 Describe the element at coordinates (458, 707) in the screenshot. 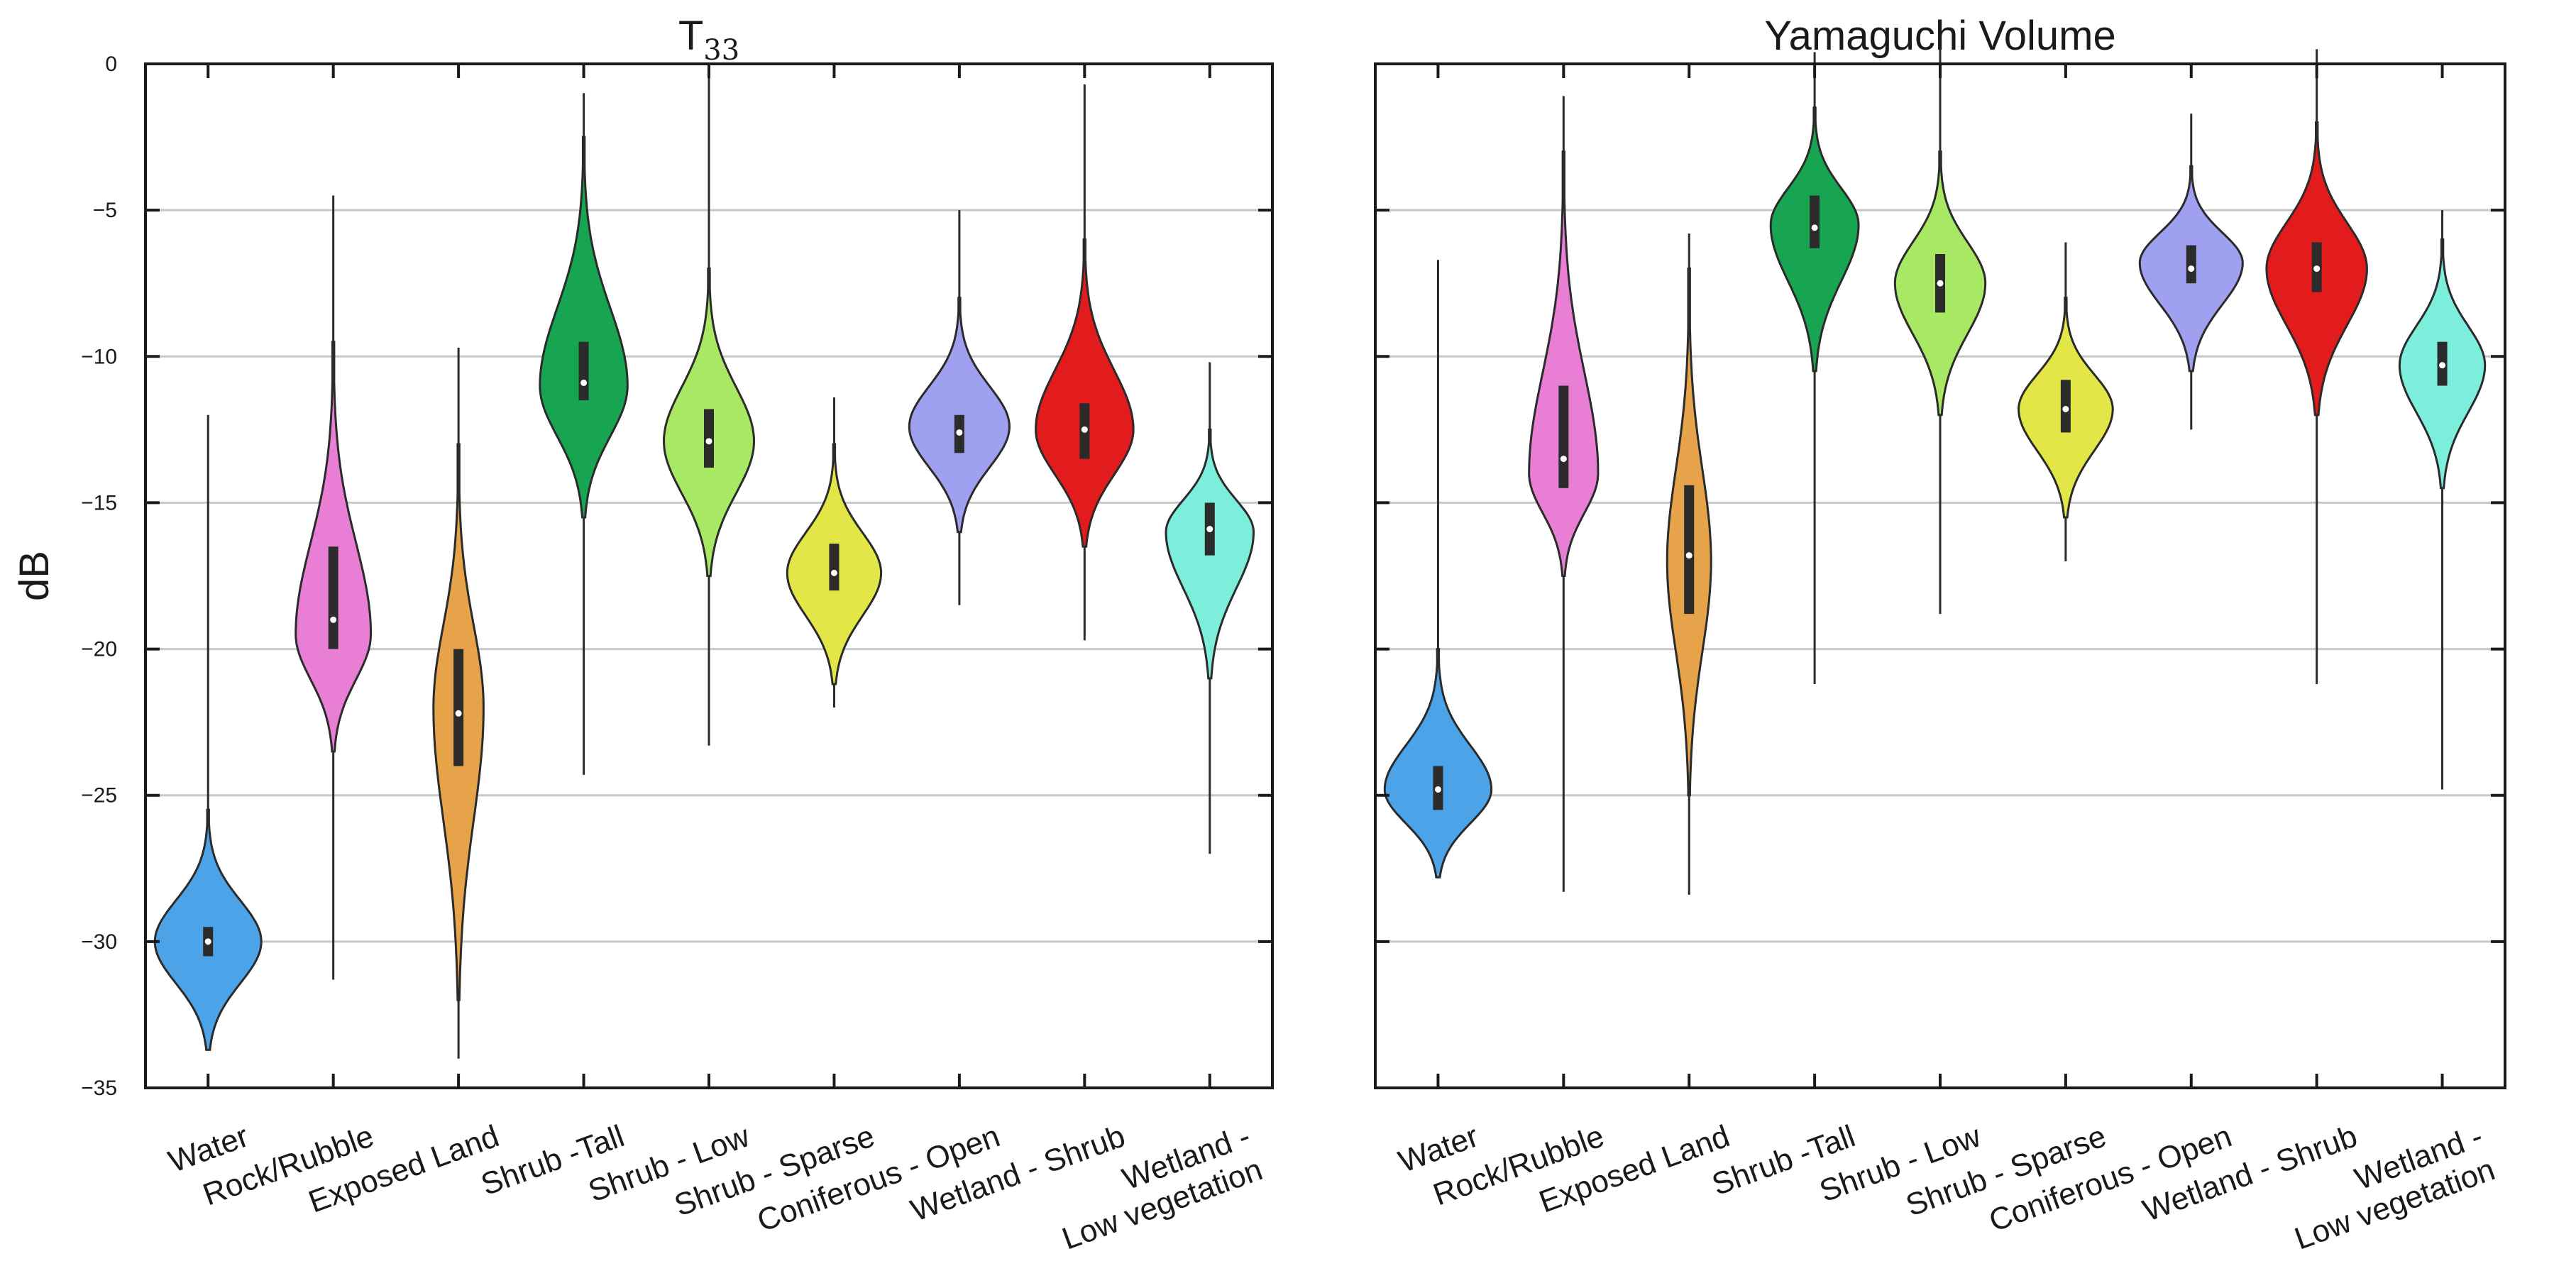

I see `panel-0-violin-2-iqr` at that location.